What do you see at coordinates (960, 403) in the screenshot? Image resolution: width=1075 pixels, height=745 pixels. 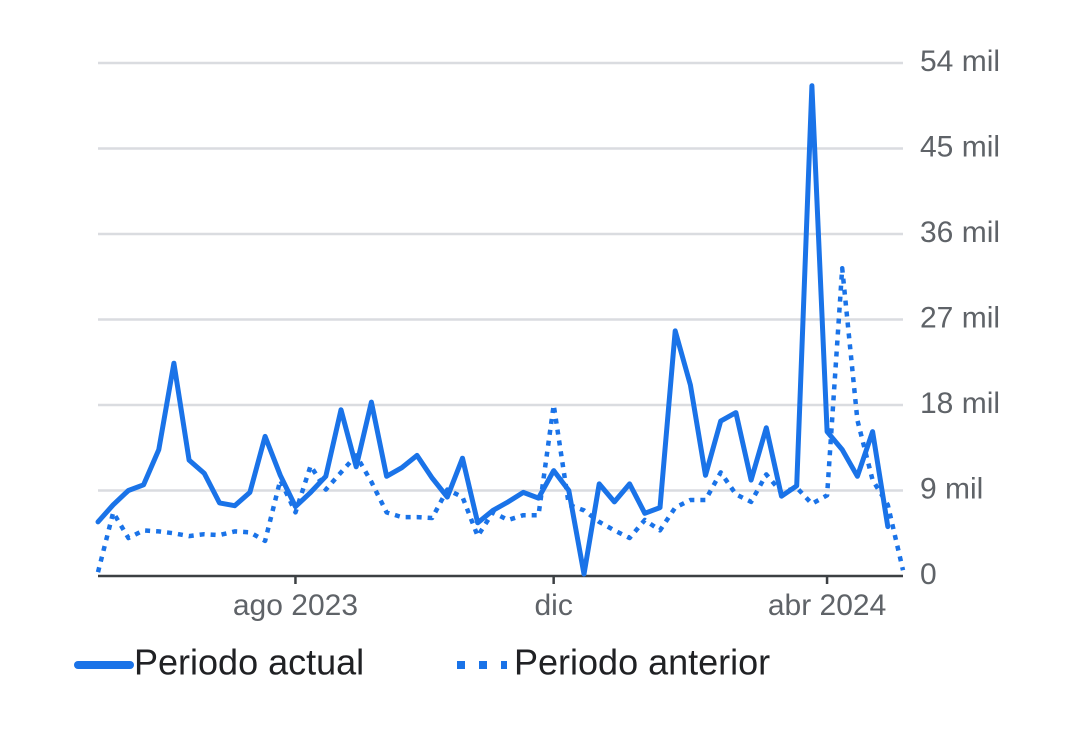 I see `y-tick-label: 18 mil` at bounding box center [960, 403].